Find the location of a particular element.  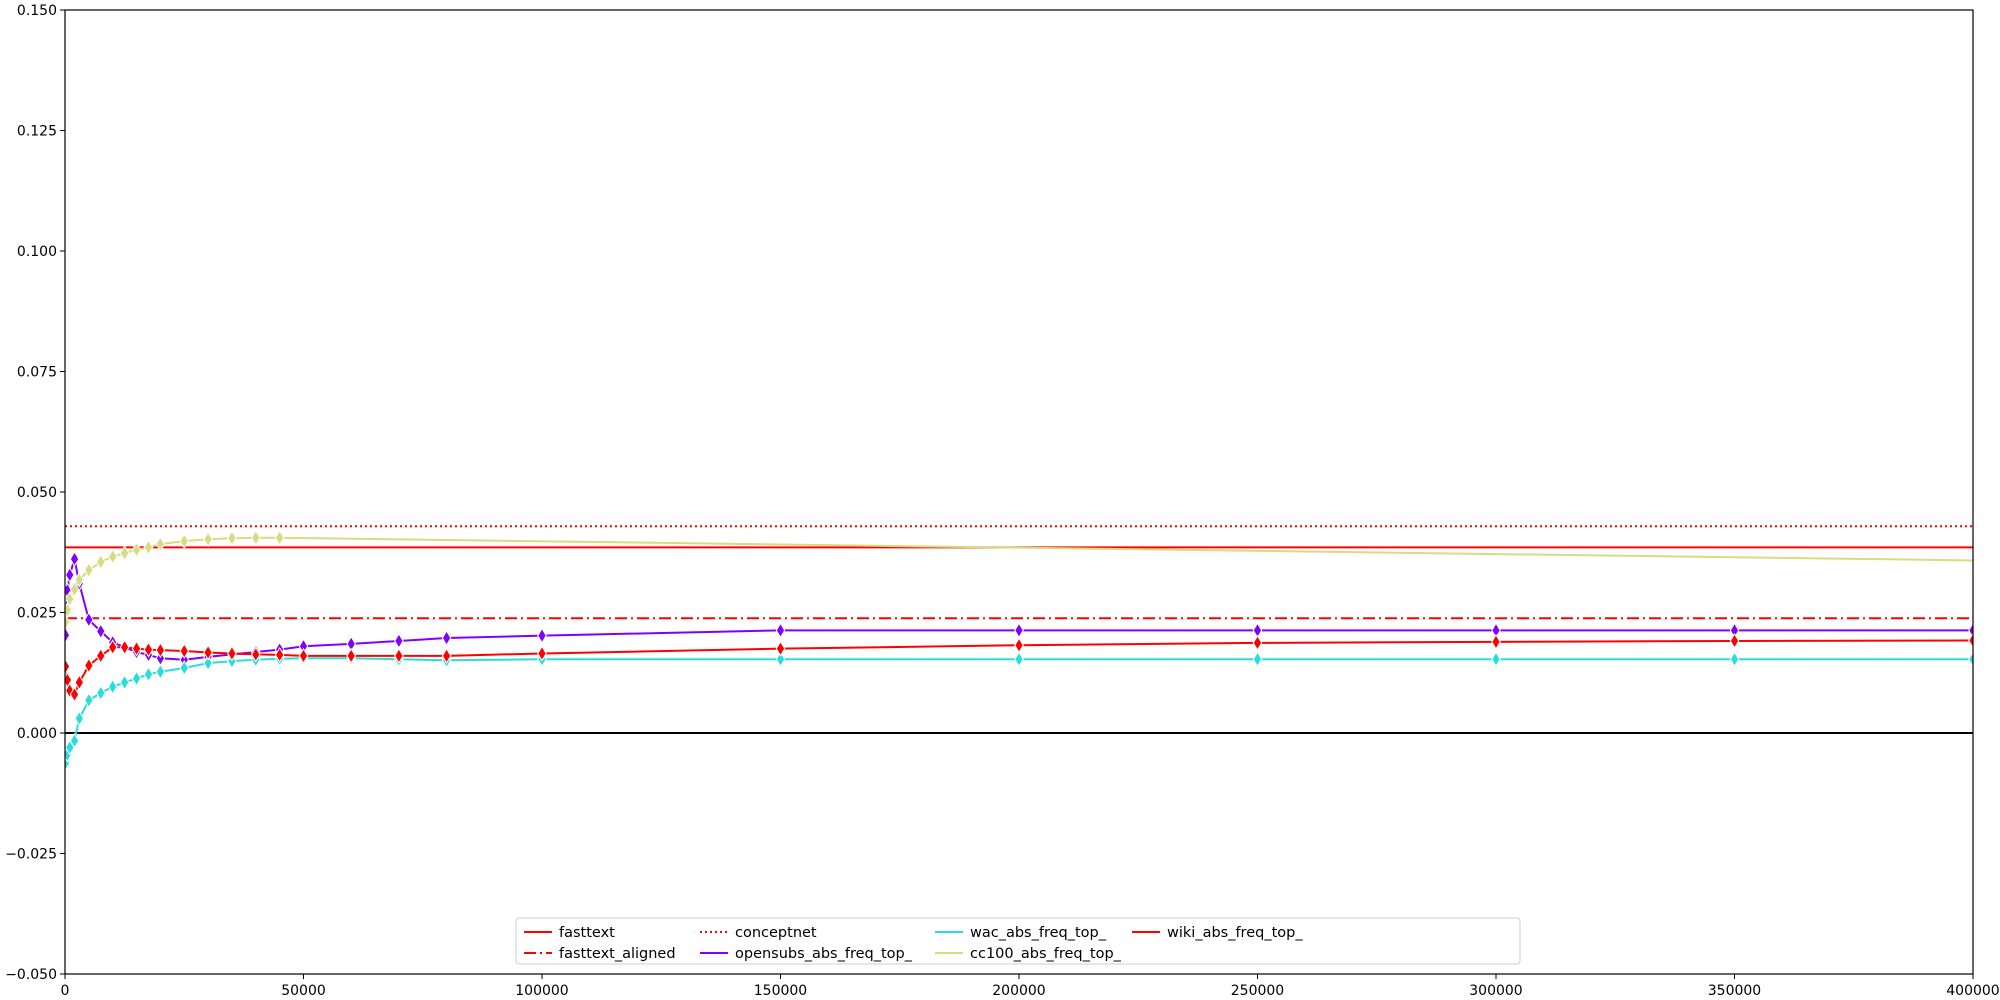

x-tick-label: 150000 is located at coordinates (780, 991).